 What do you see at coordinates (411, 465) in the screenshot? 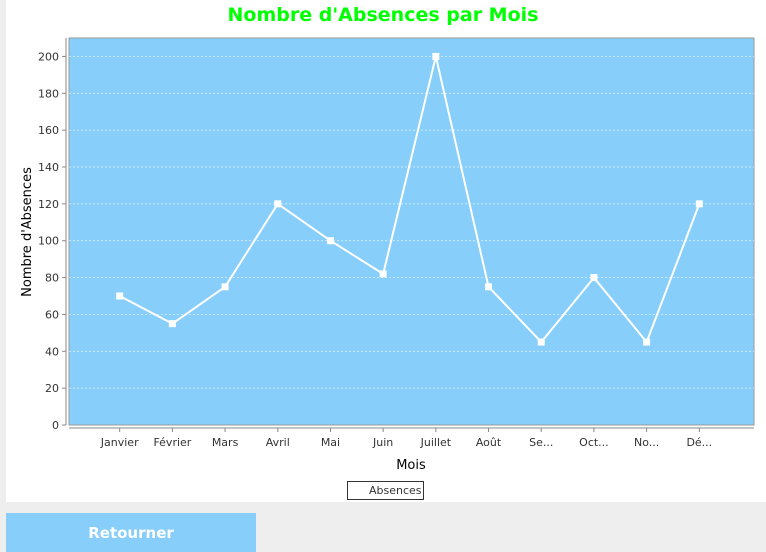
I see `x-axis-title: Mois` at bounding box center [411, 465].